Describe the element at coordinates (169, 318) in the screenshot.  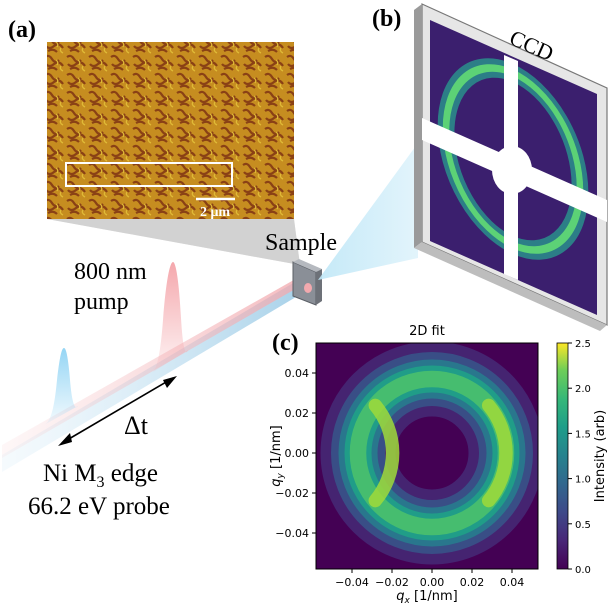
I see `pump-pulse` at that location.